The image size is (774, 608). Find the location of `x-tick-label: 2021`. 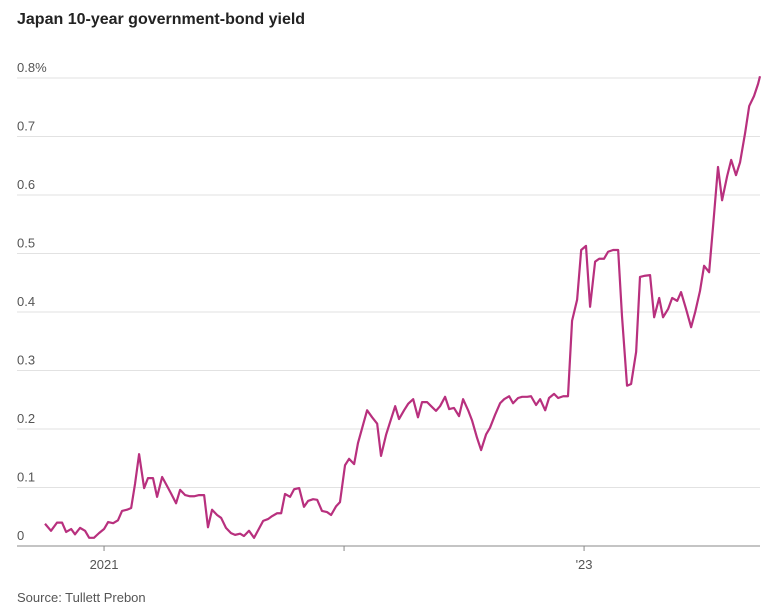

x-tick-label: 2021 is located at coordinates (104, 564).